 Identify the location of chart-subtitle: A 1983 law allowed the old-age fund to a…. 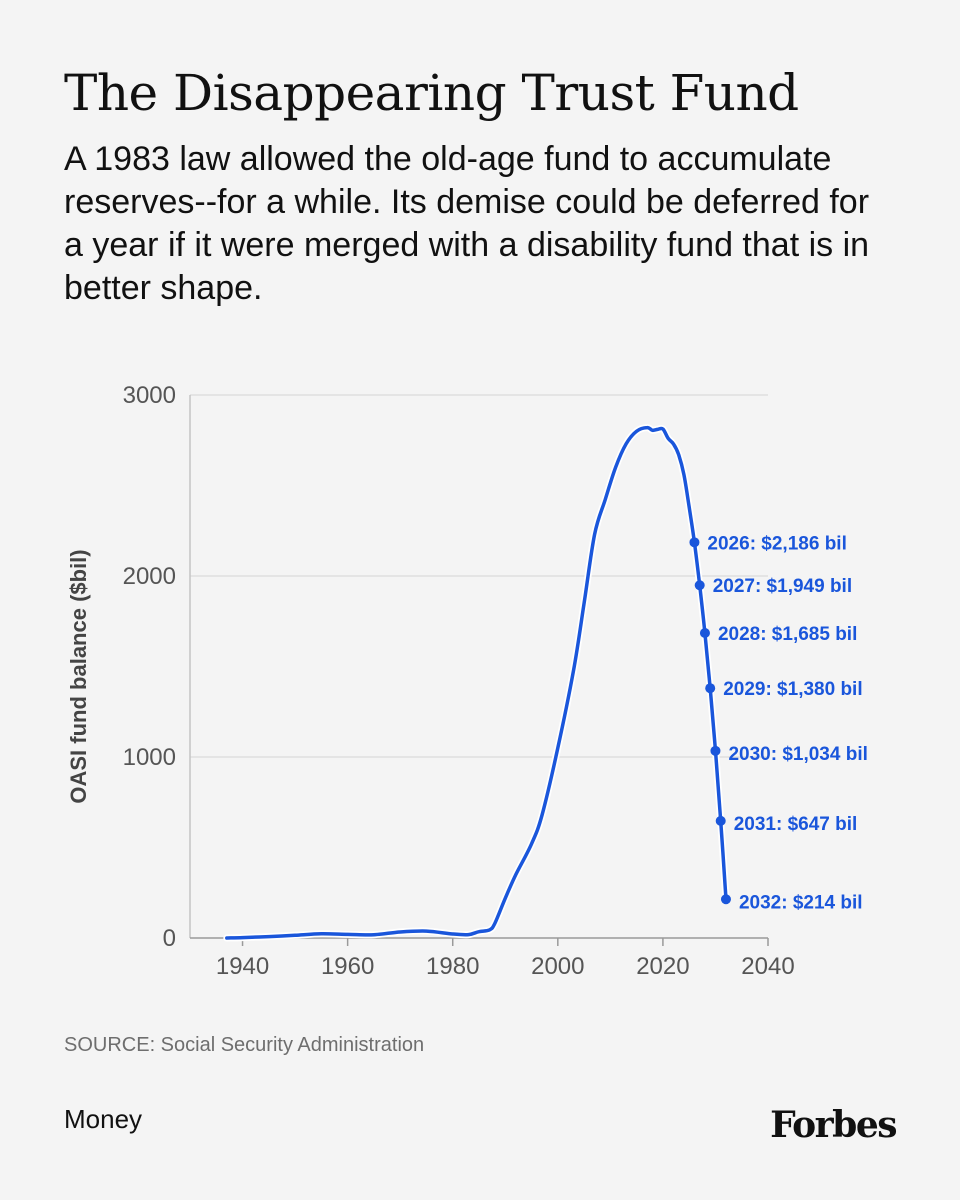
(467, 223).